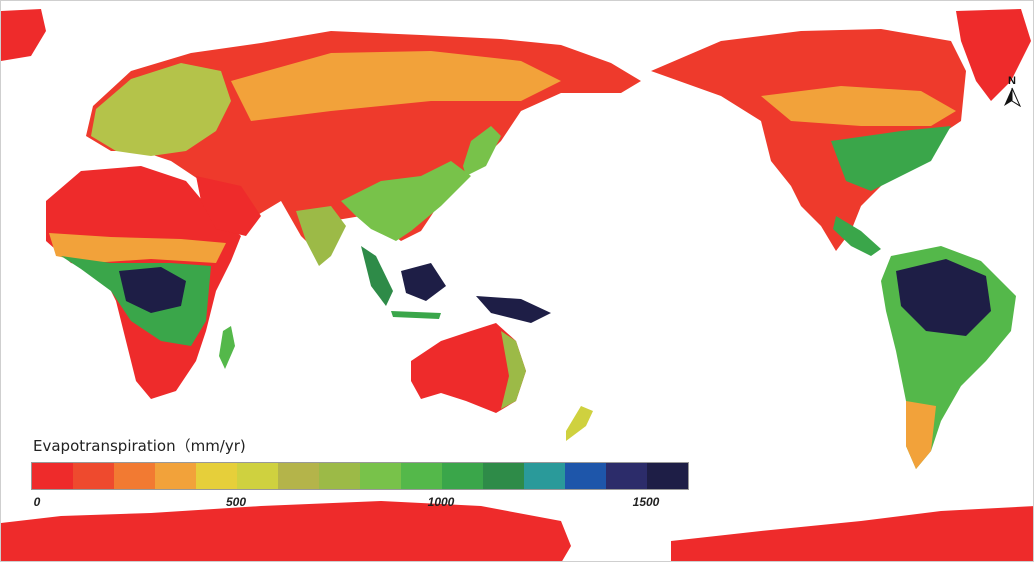  I want to click on north-arrow-icon, so click(1013, 97).